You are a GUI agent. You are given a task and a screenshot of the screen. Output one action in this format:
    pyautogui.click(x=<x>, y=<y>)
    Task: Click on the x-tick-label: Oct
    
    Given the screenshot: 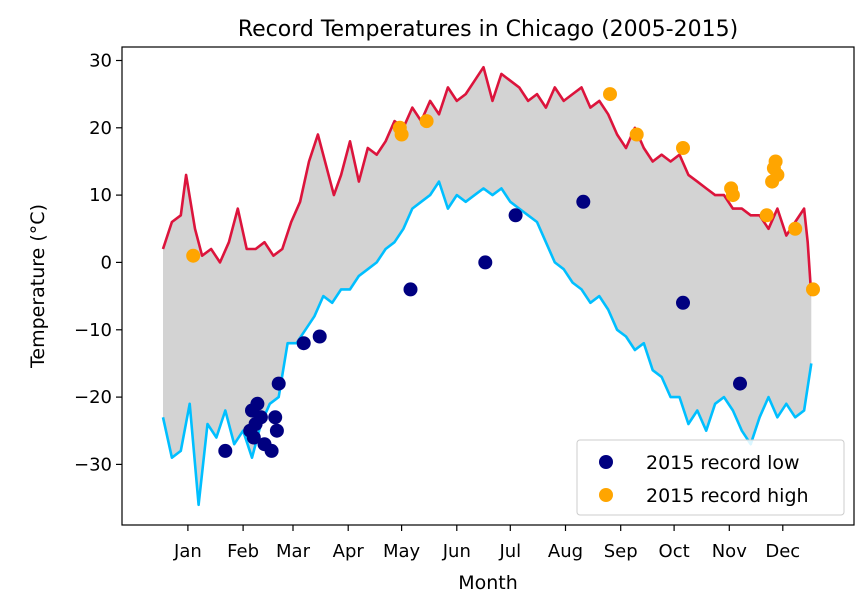 What is the action you would take?
    pyautogui.click(x=674, y=551)
    